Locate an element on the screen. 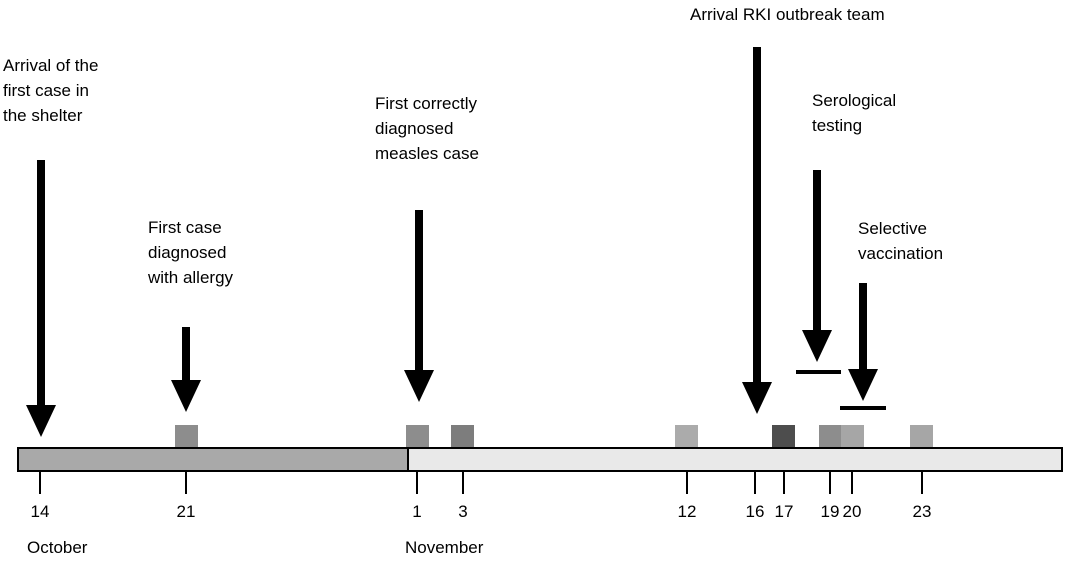  annotation-first-case-allergy: First case diagnosed with allergy is located at coordinates (191, 252).